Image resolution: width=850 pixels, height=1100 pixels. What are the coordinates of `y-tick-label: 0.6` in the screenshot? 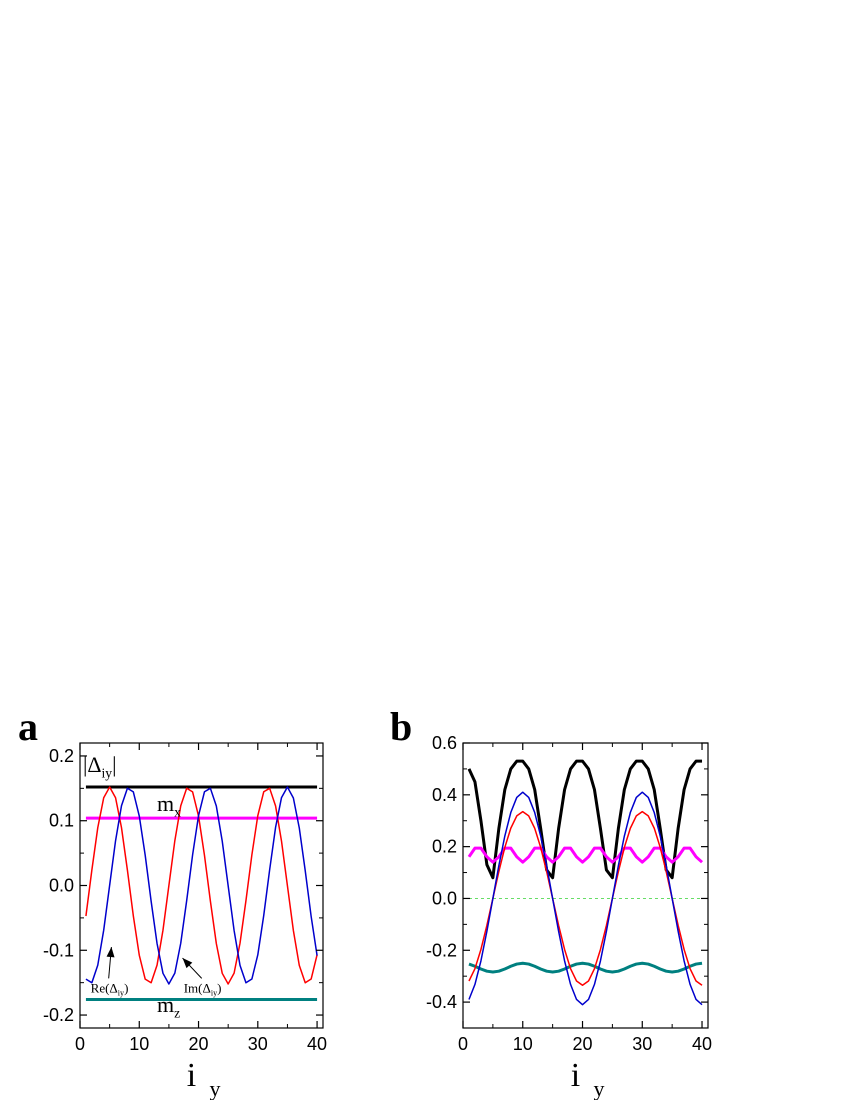 It's located at (444, 743).